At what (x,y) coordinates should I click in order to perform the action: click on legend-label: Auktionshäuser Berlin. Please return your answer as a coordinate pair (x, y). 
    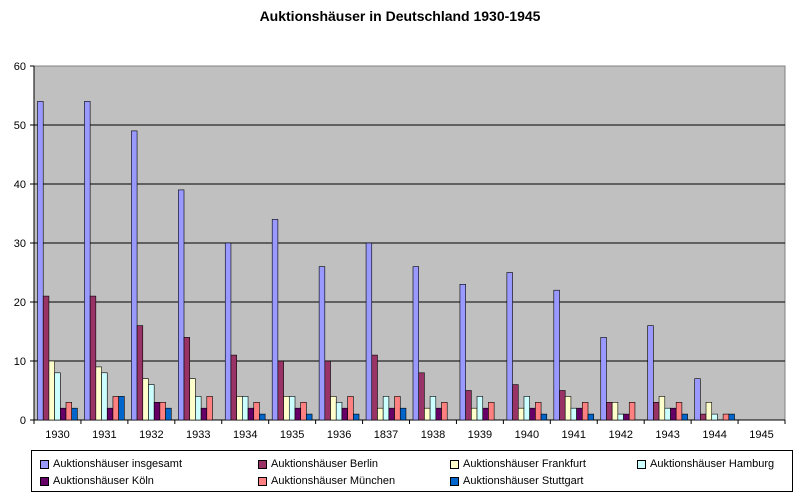
    Looking at the image, I should click on (325, 464).